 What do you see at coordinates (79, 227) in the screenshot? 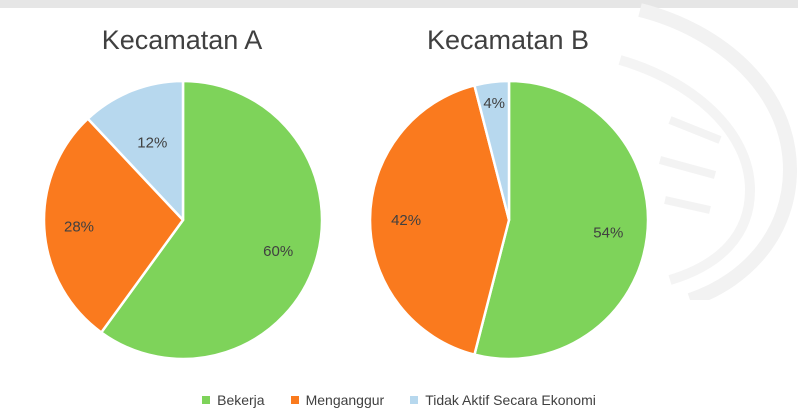
I see `data-label-kecamatan-a-menganggur: 28%` at bounding box center [79, 227].